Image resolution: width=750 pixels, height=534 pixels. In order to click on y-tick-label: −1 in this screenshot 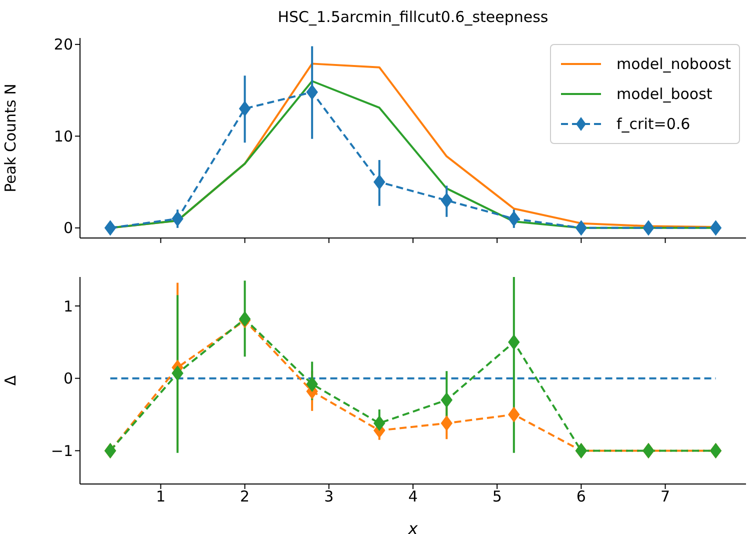, I will do `click(61, 451)`.